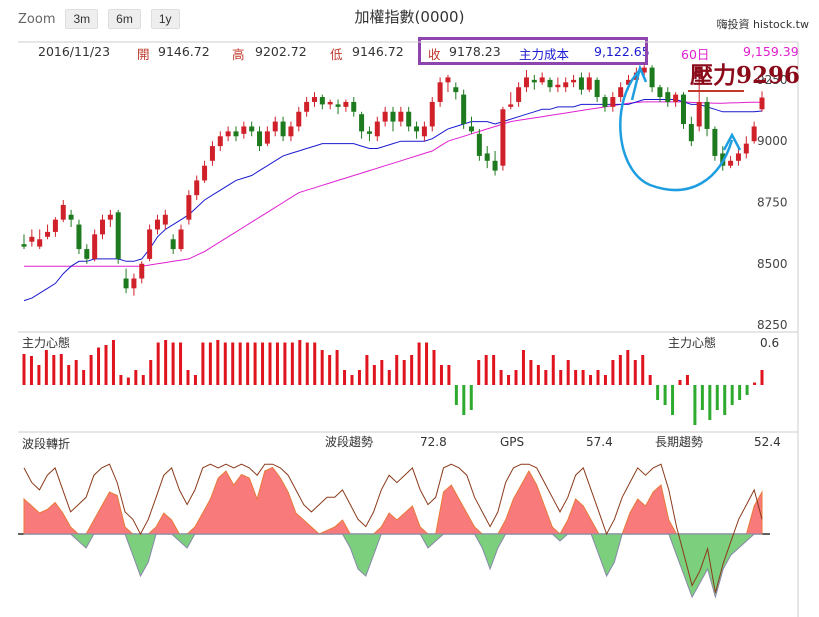 Image resolution: width=819 pixels, height=617 pixels. What do you see at coordinates (409, 17) in the screenshot?
I see `chart-title: 加權指數(0000)` at bounding box center [409, 17].